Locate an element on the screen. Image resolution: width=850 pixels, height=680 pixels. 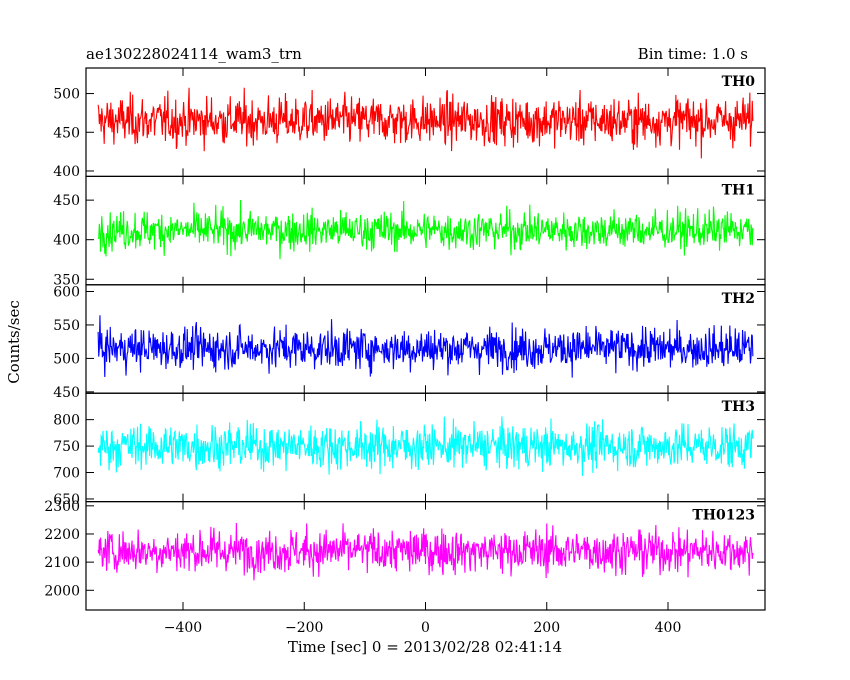
series-line-th2 is located at coordinates (425, 346).